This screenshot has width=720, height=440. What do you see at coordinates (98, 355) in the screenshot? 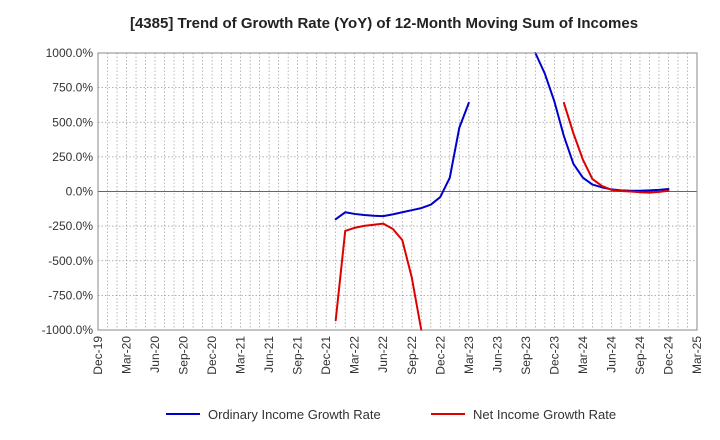
I see `x-tick-label: Dec-19` at bounding box center [98, 355].